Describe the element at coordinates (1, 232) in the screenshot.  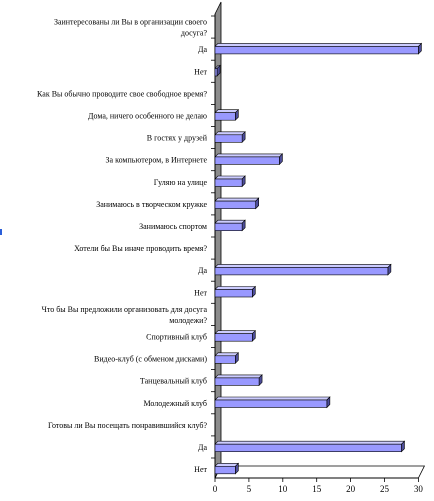
I see `edge-marker` at that location.